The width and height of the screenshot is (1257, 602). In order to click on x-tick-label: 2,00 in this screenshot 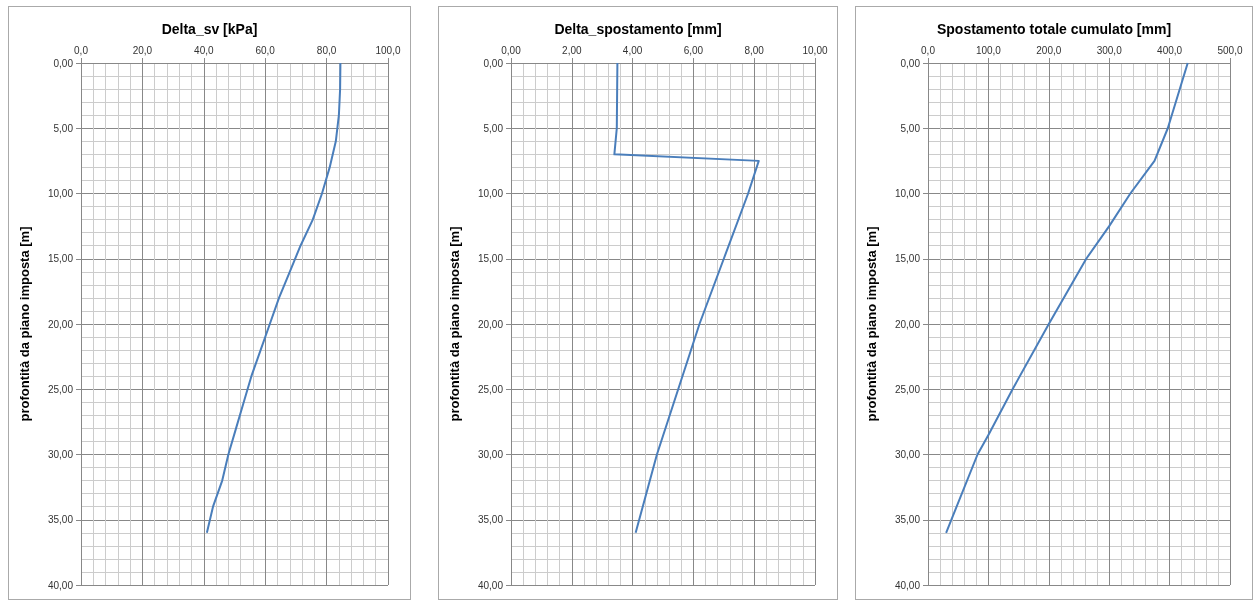, I will do `click(572, 50)`.